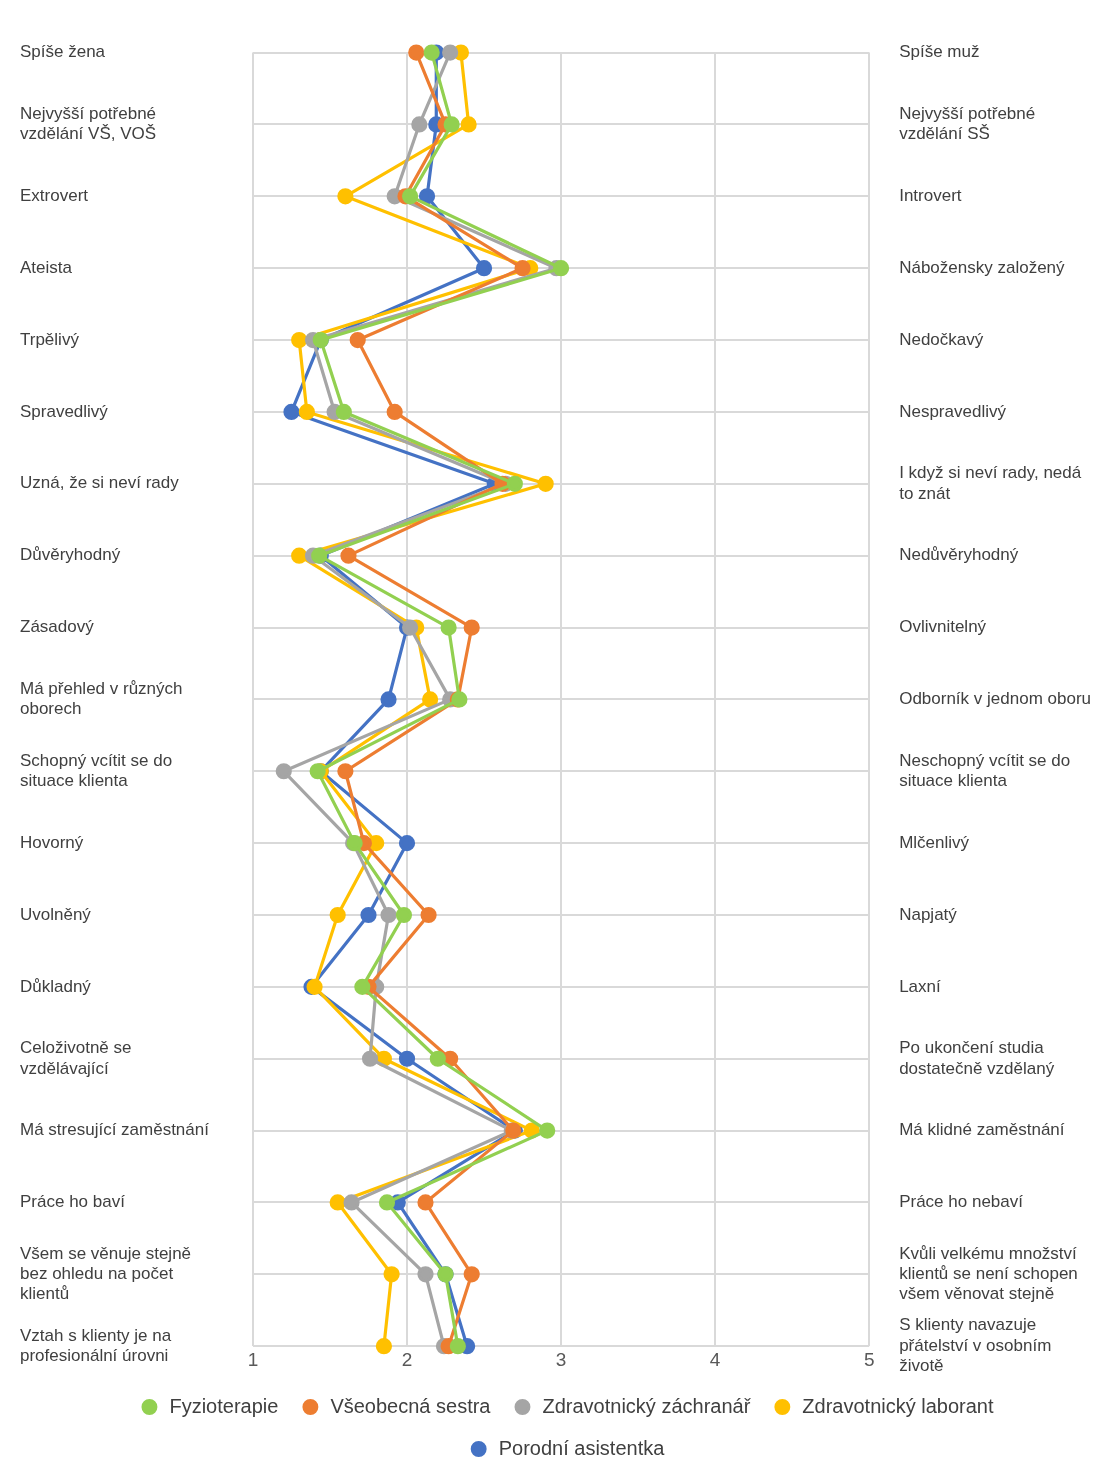 The image size is (1118, 1479). I want to click on y2-tick-label: Neschopný vcítit se do situace klienta, so click(985, 770).